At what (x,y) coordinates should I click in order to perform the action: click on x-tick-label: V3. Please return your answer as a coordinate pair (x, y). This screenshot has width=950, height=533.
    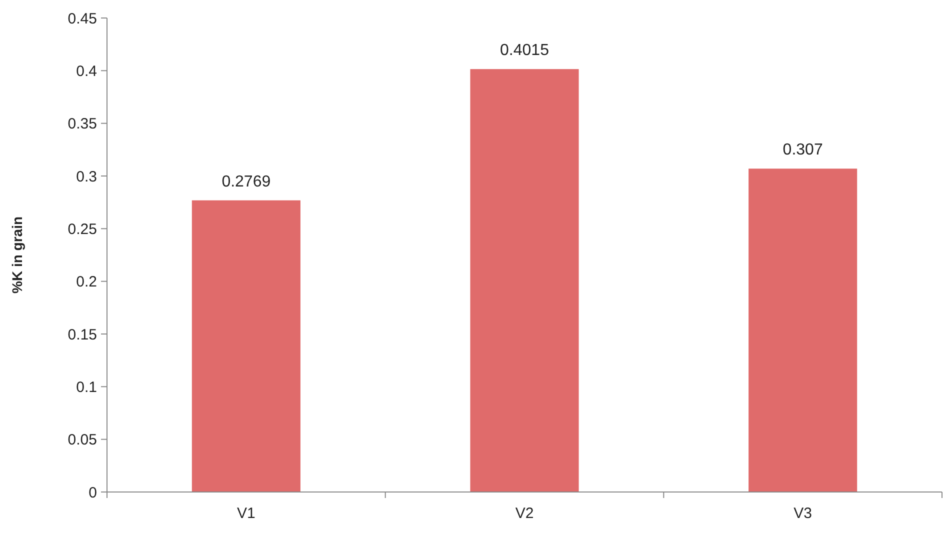
    Looking at the image, I should click on (803, 513).